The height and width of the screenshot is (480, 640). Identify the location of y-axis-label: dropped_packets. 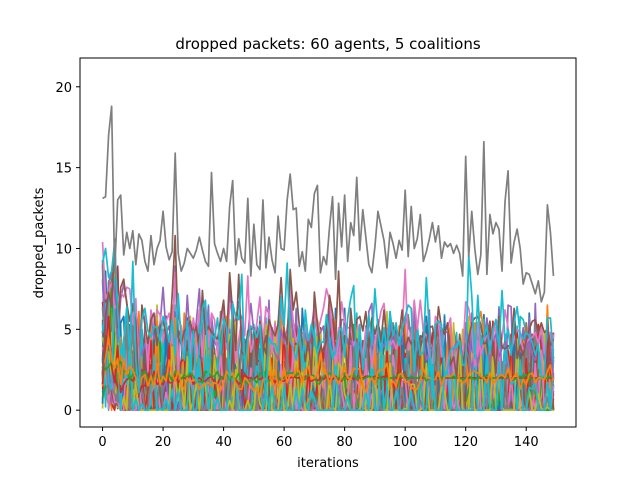
(39, 242).